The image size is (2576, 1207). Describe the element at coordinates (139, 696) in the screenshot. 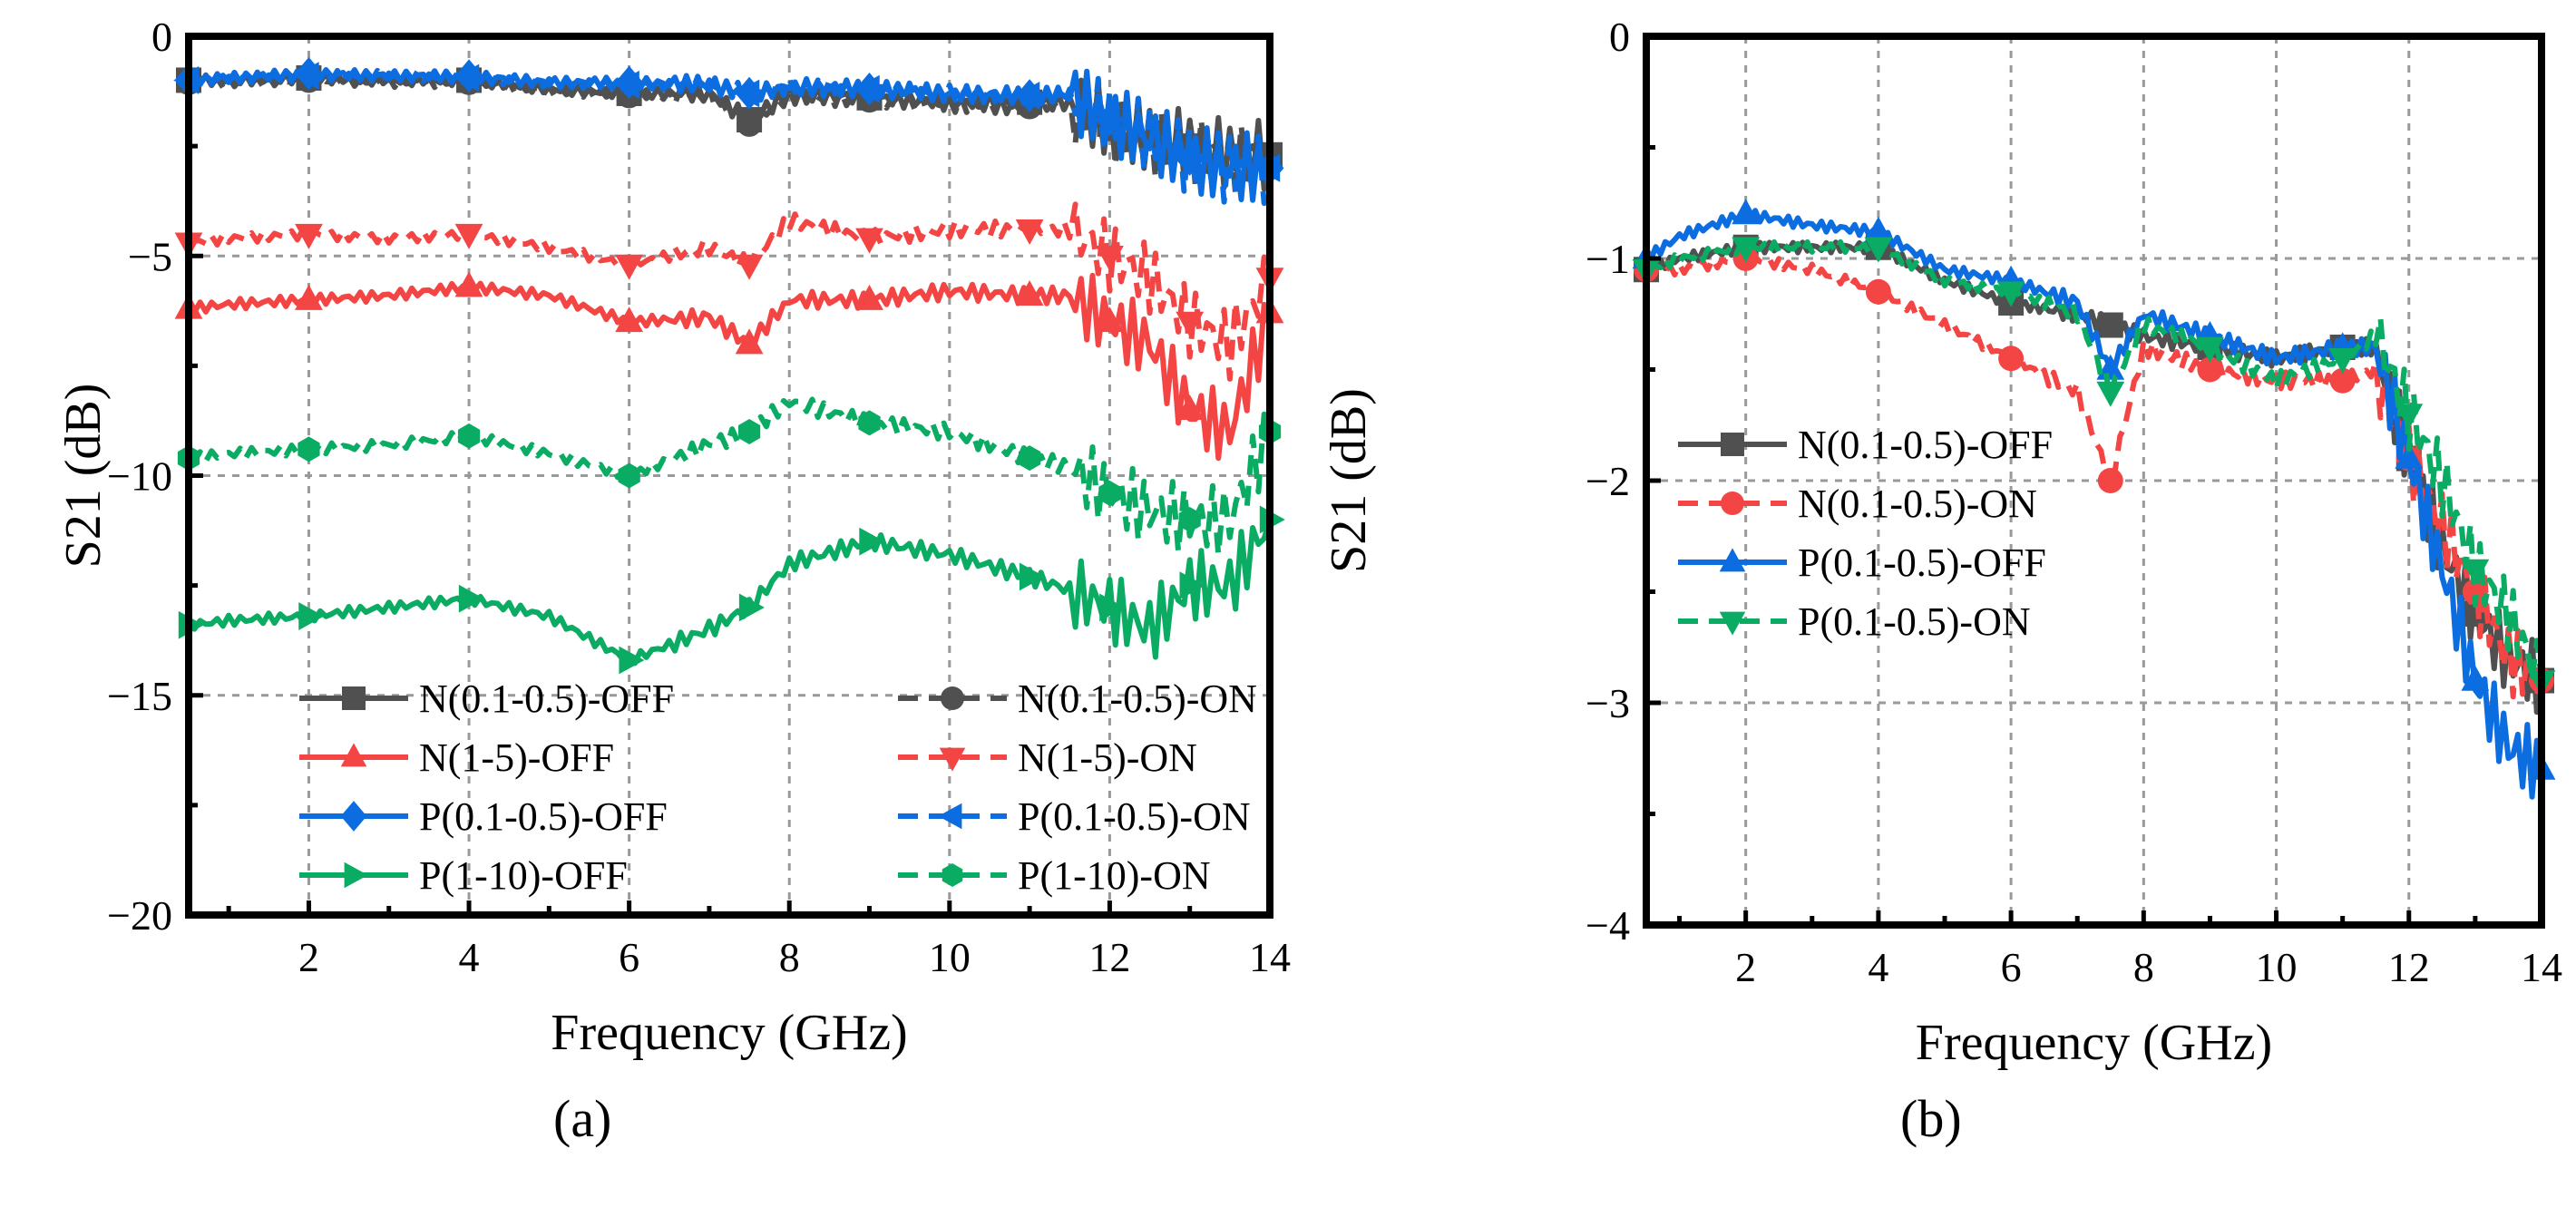

I see `y-tick-label: −15` at that location.